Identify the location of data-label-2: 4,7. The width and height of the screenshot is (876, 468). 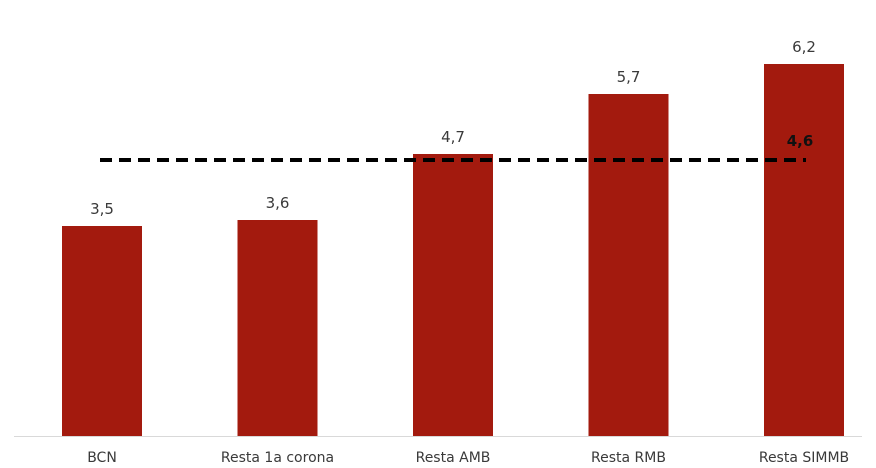
(453, 137).